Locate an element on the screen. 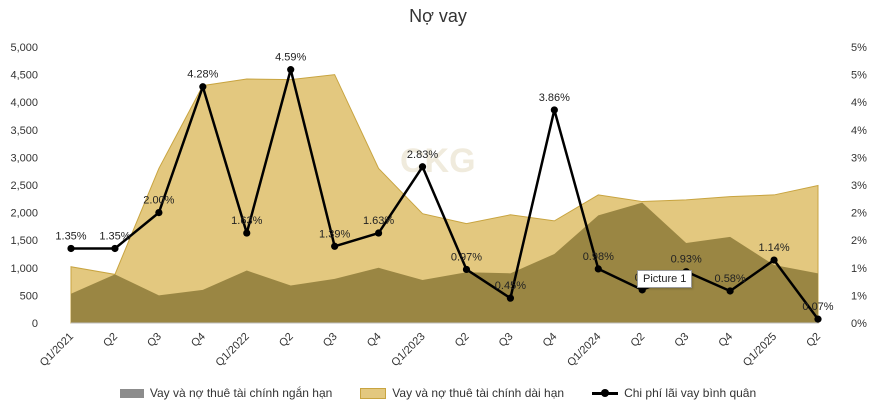  tooltip: Picture 1 is located at coordinates (665, 279).